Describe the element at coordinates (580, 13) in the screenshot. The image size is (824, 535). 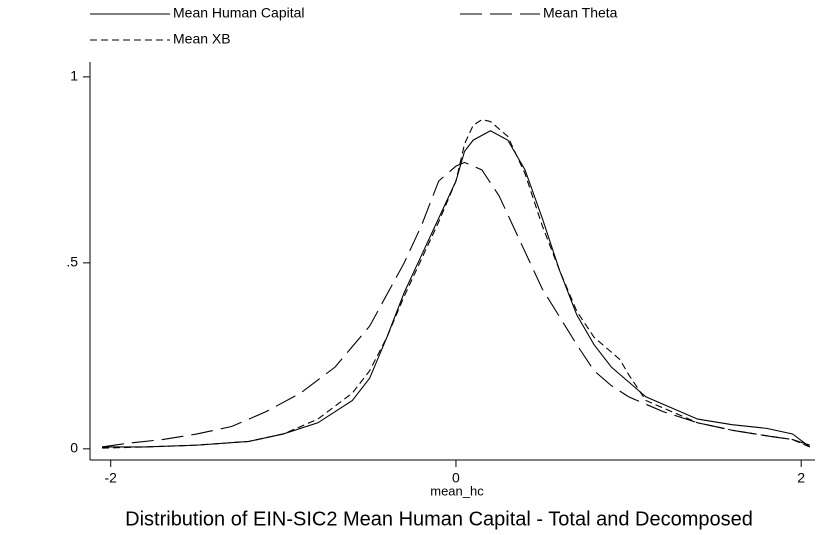
I see `legend-label: Mean Theta` at that location.